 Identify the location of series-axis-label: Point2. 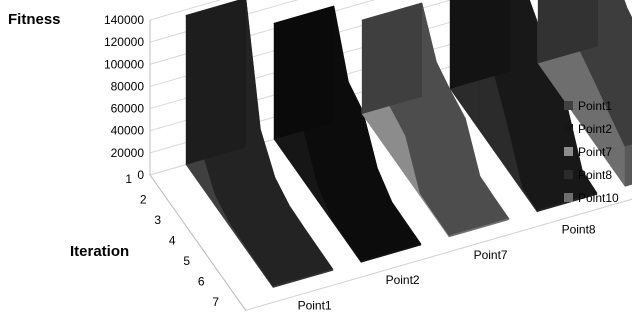
(403, 280).